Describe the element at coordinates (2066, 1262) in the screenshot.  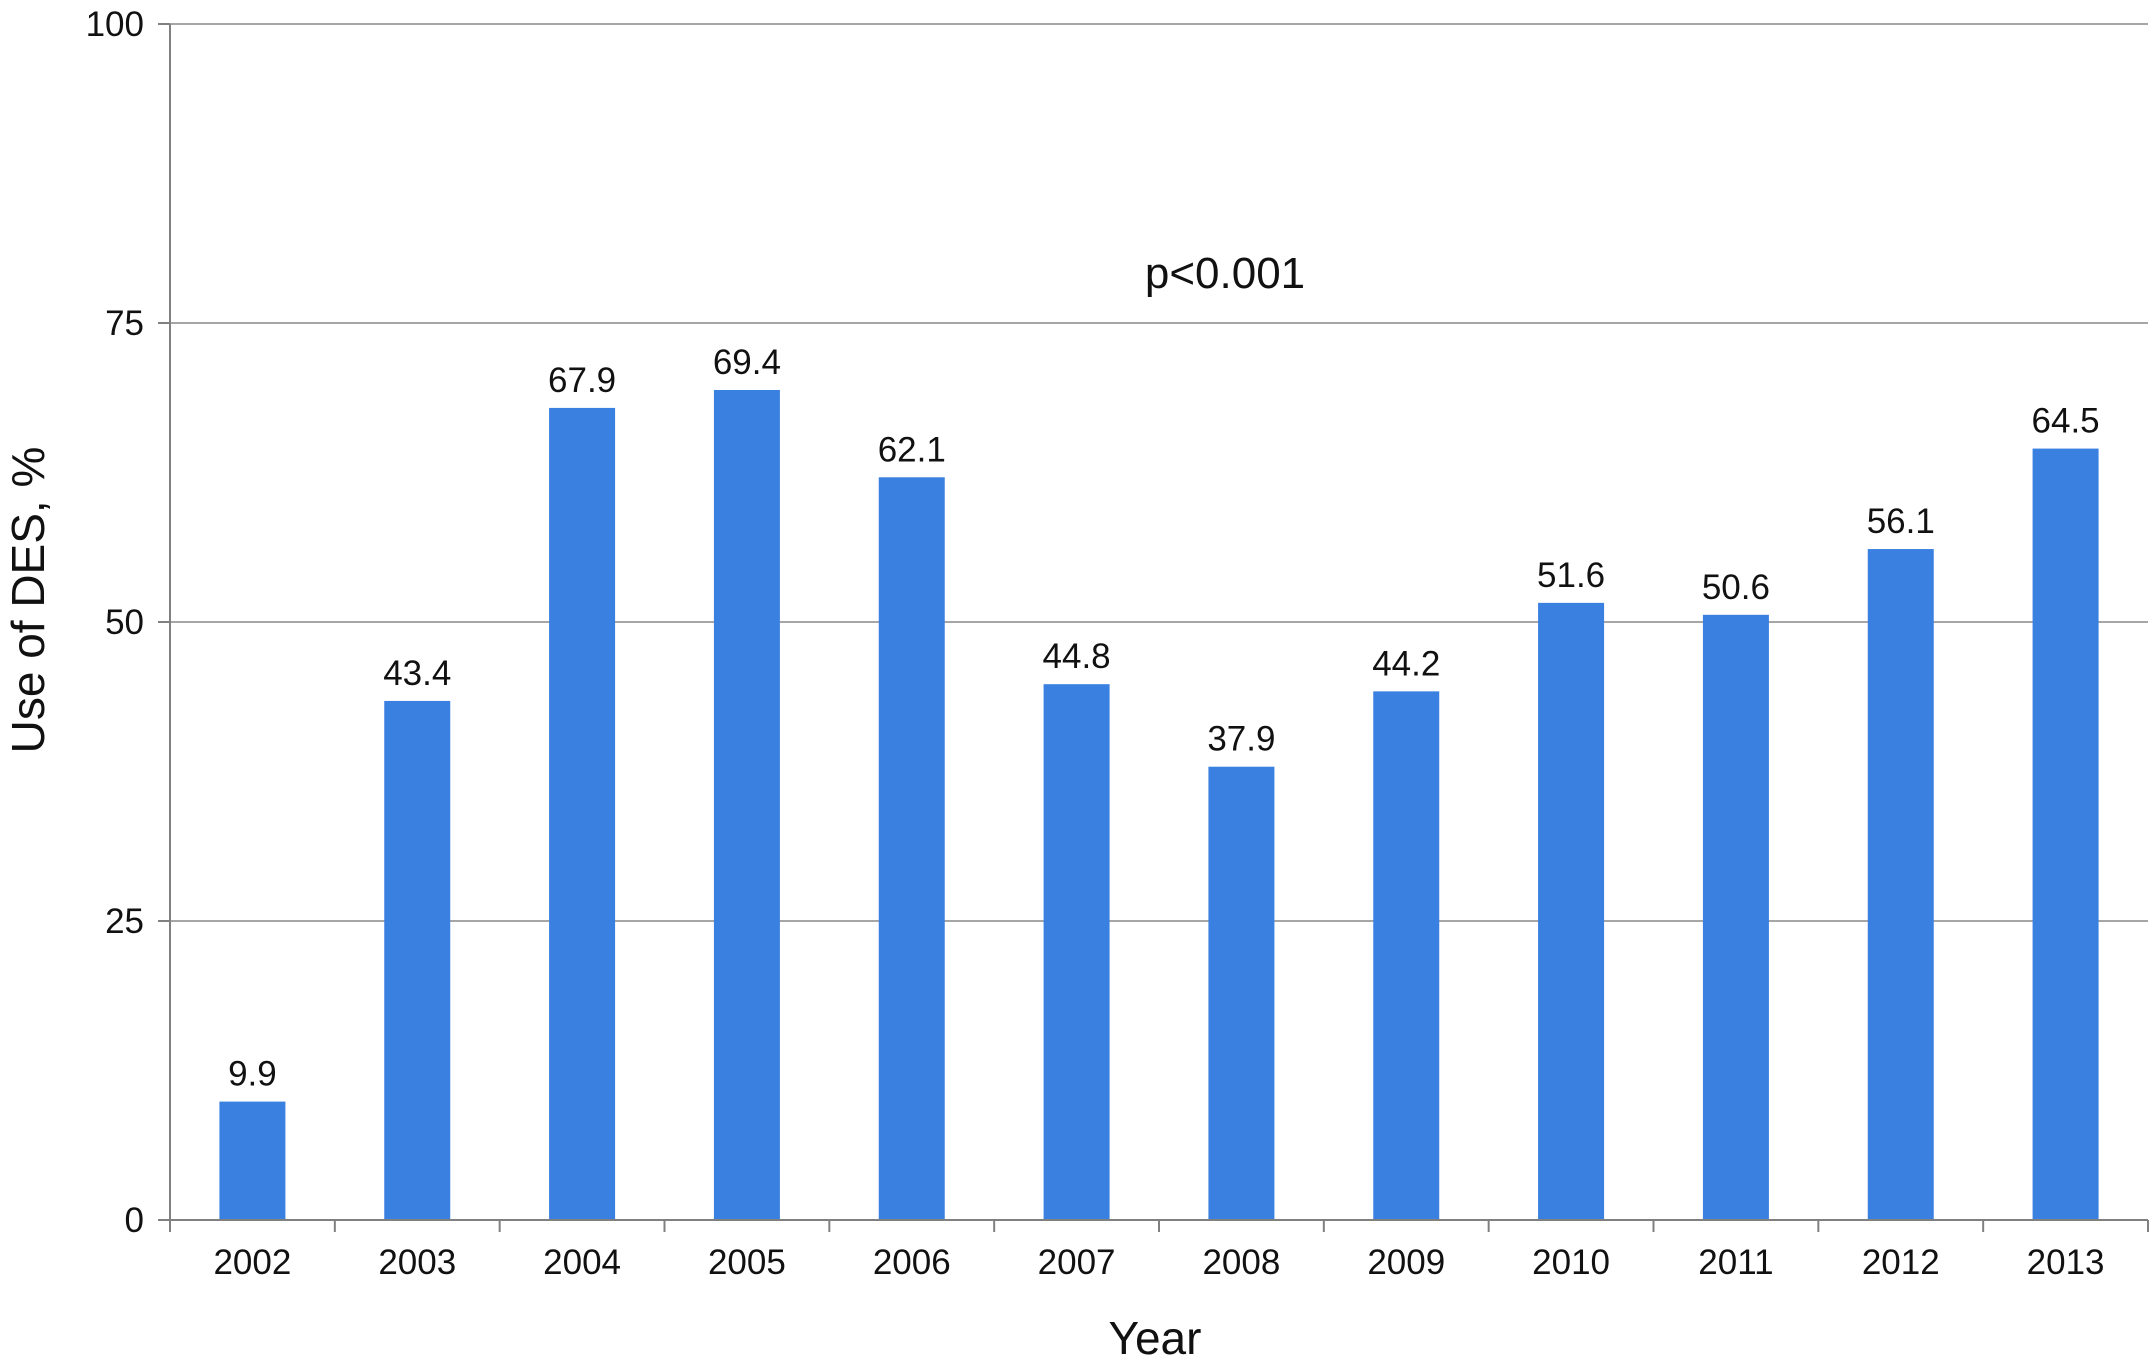
I see `x-tick-label-2013: 2013` at that location.